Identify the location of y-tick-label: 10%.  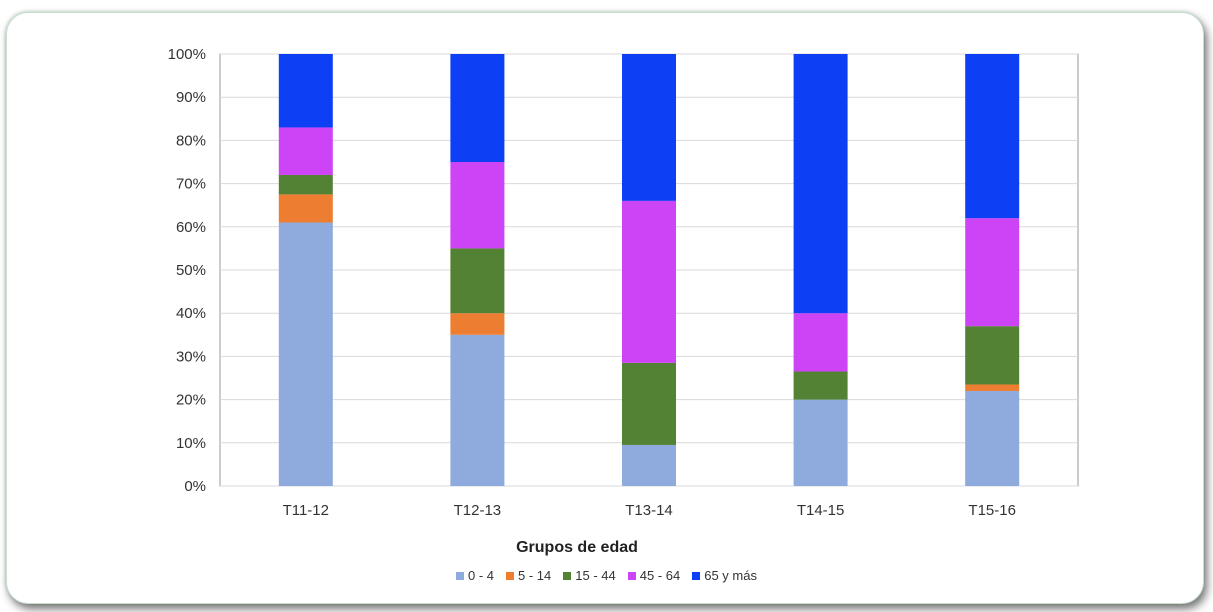
(191, 443).